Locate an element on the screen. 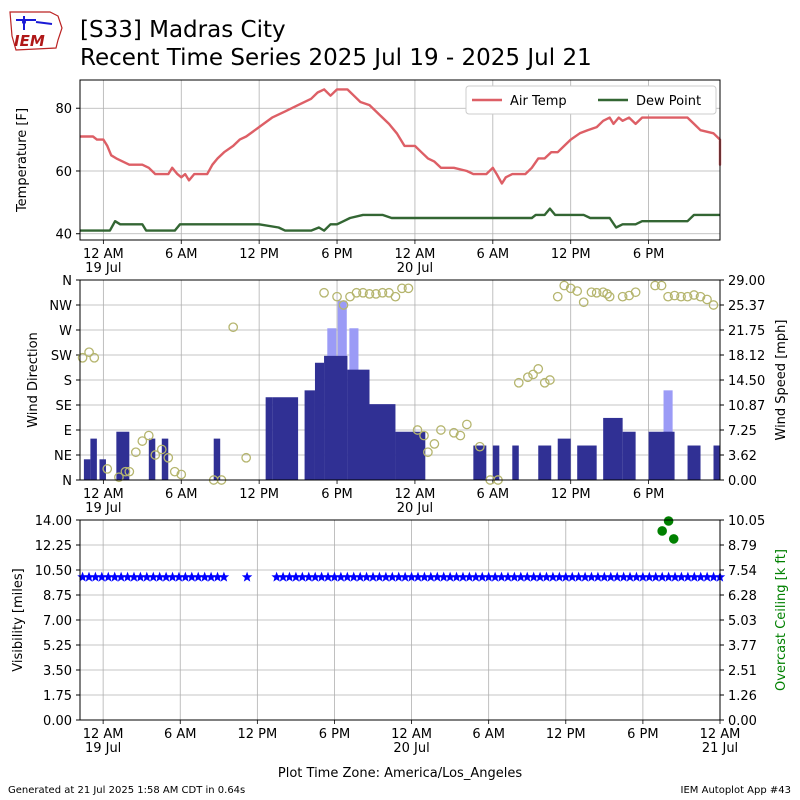  dew-point-line is located at coordinates (400, 219).